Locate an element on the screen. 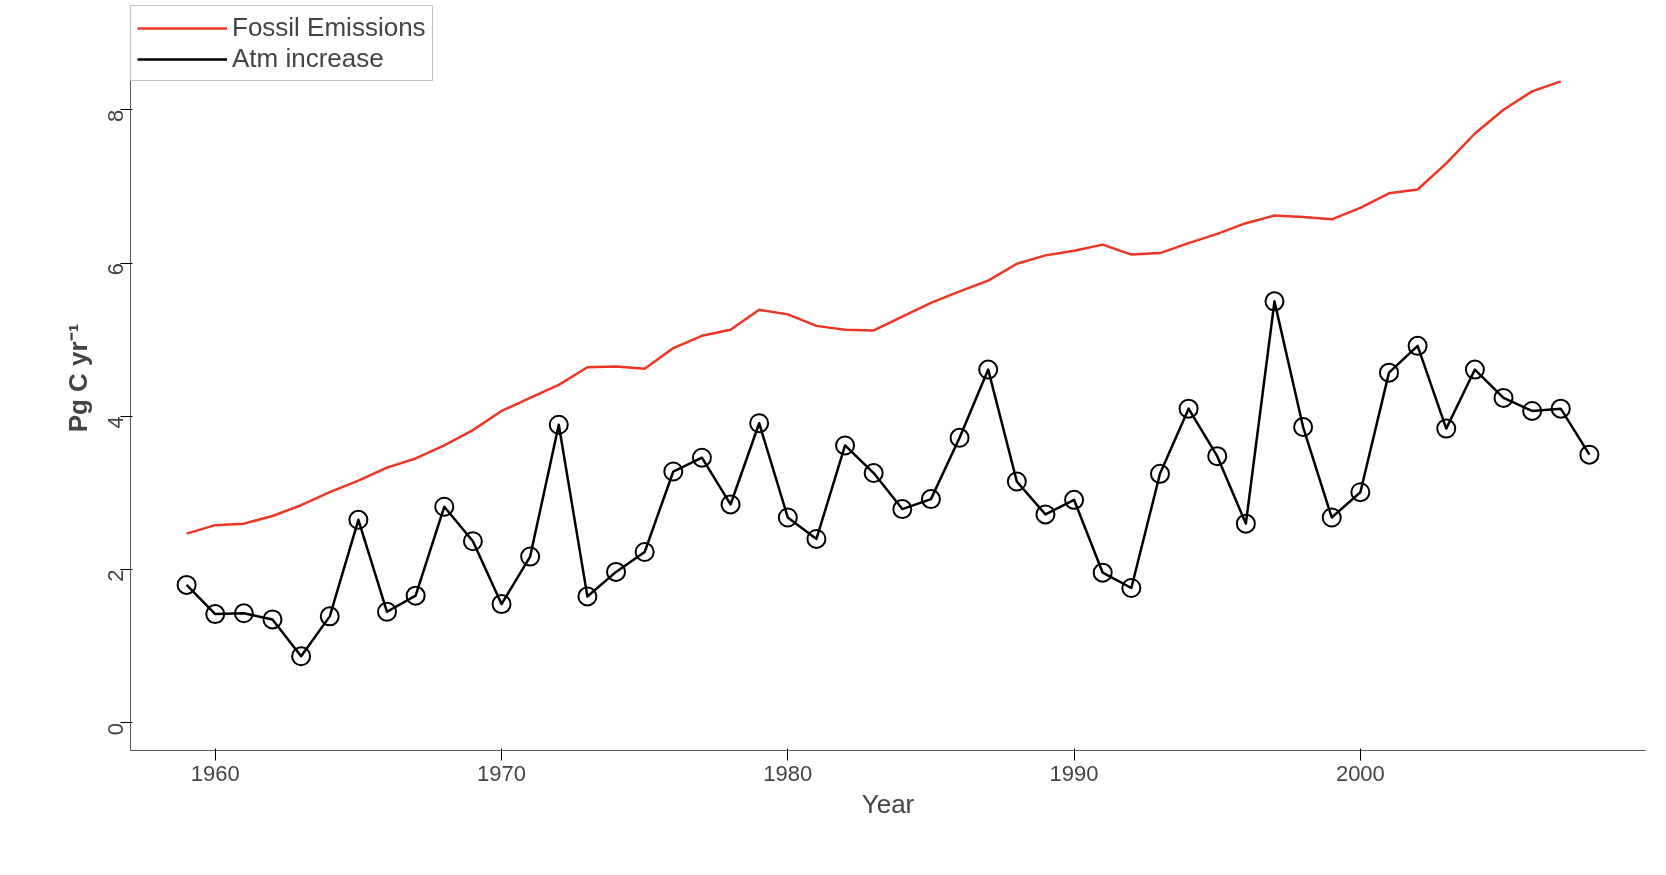 Image resolution: width=1666 pixels, height=875 pixels. y-tick-label: 4 is located at coordinates (115, 422).